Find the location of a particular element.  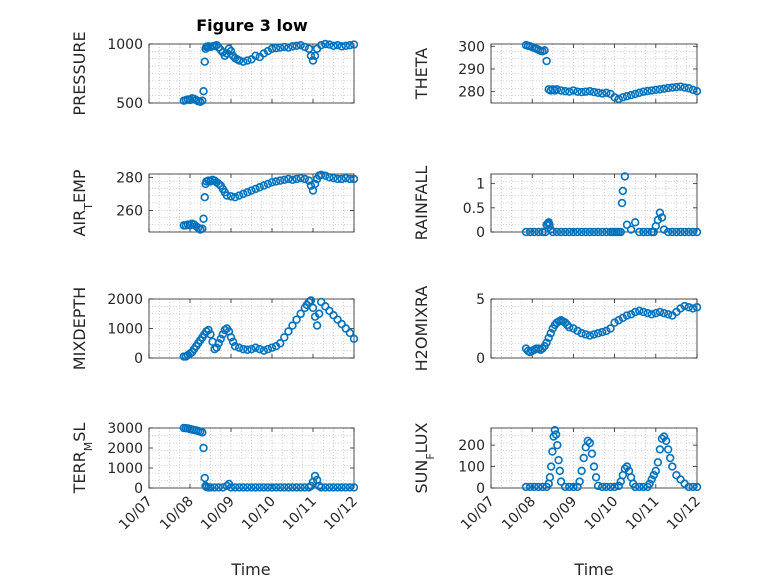

y-axis-label-main: PRESSURE is located at coordinates (79, 73).